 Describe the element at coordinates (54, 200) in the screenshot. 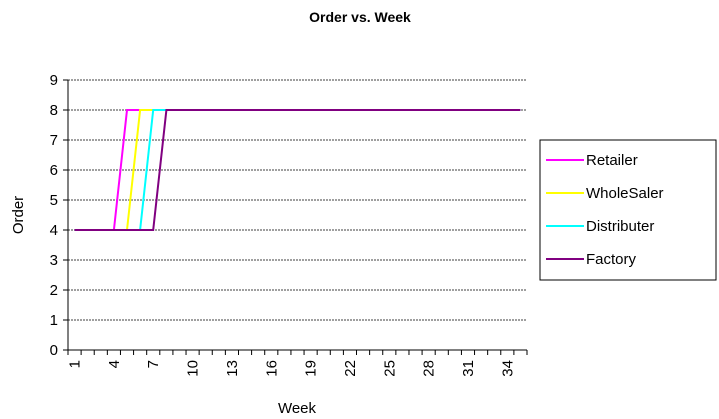

I see `y-tick-label: 5` at that location.